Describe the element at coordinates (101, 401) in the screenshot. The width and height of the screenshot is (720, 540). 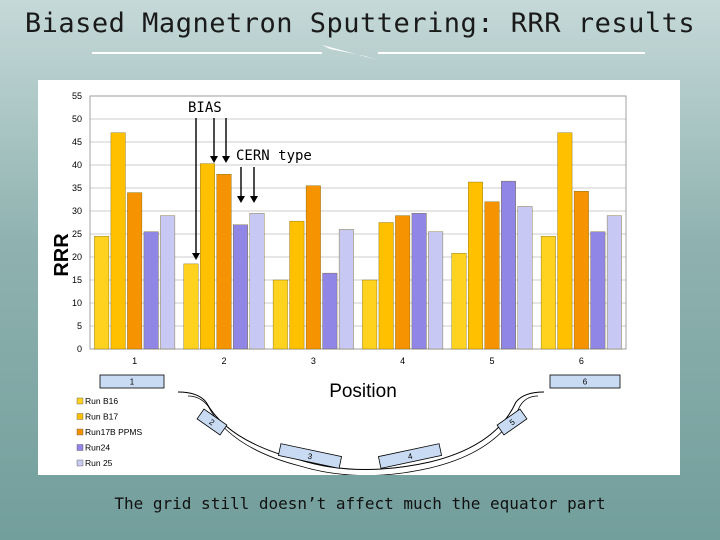
I see `legend-label: Run B16` at that location.